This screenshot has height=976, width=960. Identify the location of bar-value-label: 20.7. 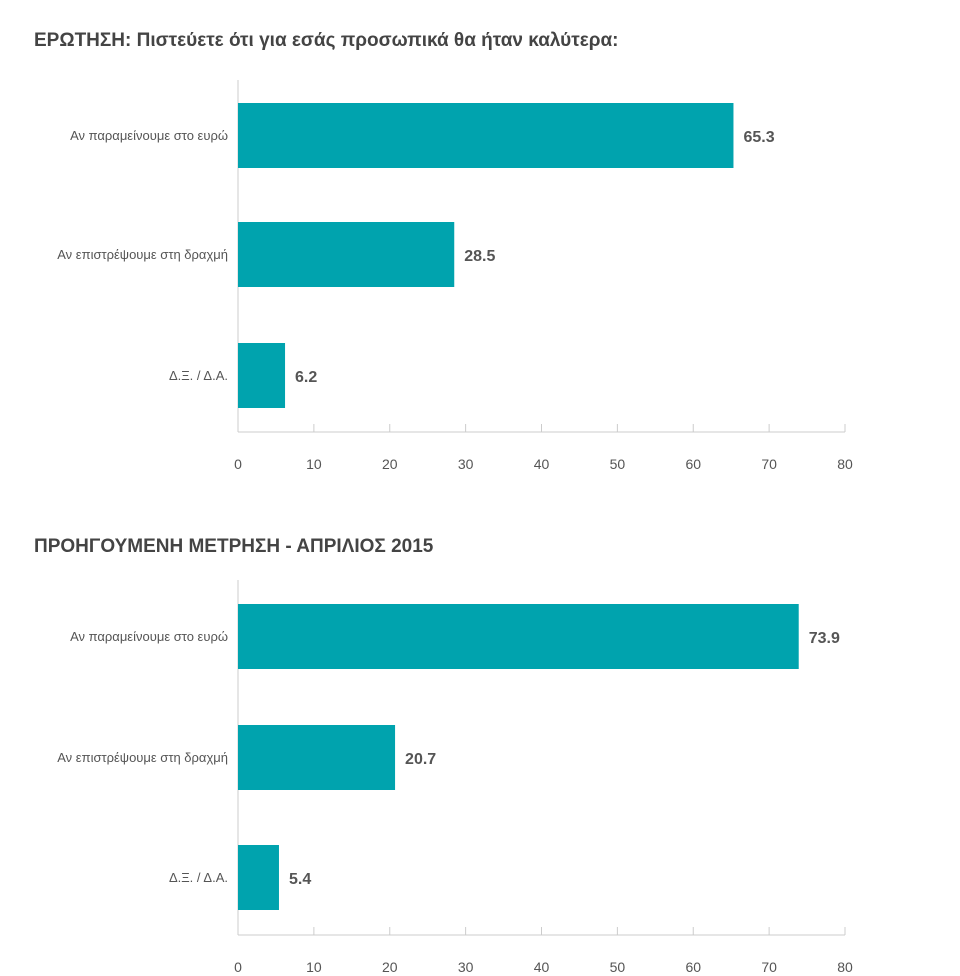
(420, 759).